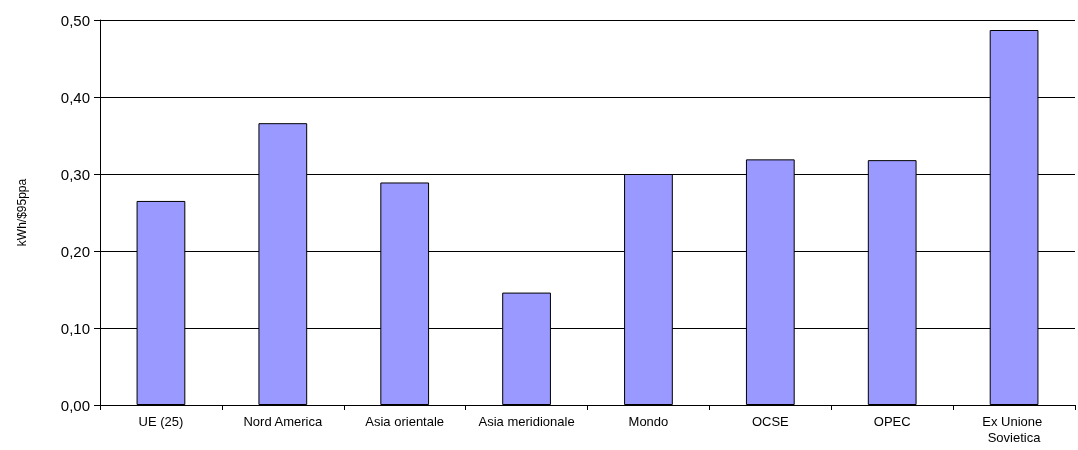 This screenshot has height=450, width=1078. What do you see at coordinates (75, 251) in the screenshot?
I see `y-tick-label: 0,20` at bounding box center [75, 251].